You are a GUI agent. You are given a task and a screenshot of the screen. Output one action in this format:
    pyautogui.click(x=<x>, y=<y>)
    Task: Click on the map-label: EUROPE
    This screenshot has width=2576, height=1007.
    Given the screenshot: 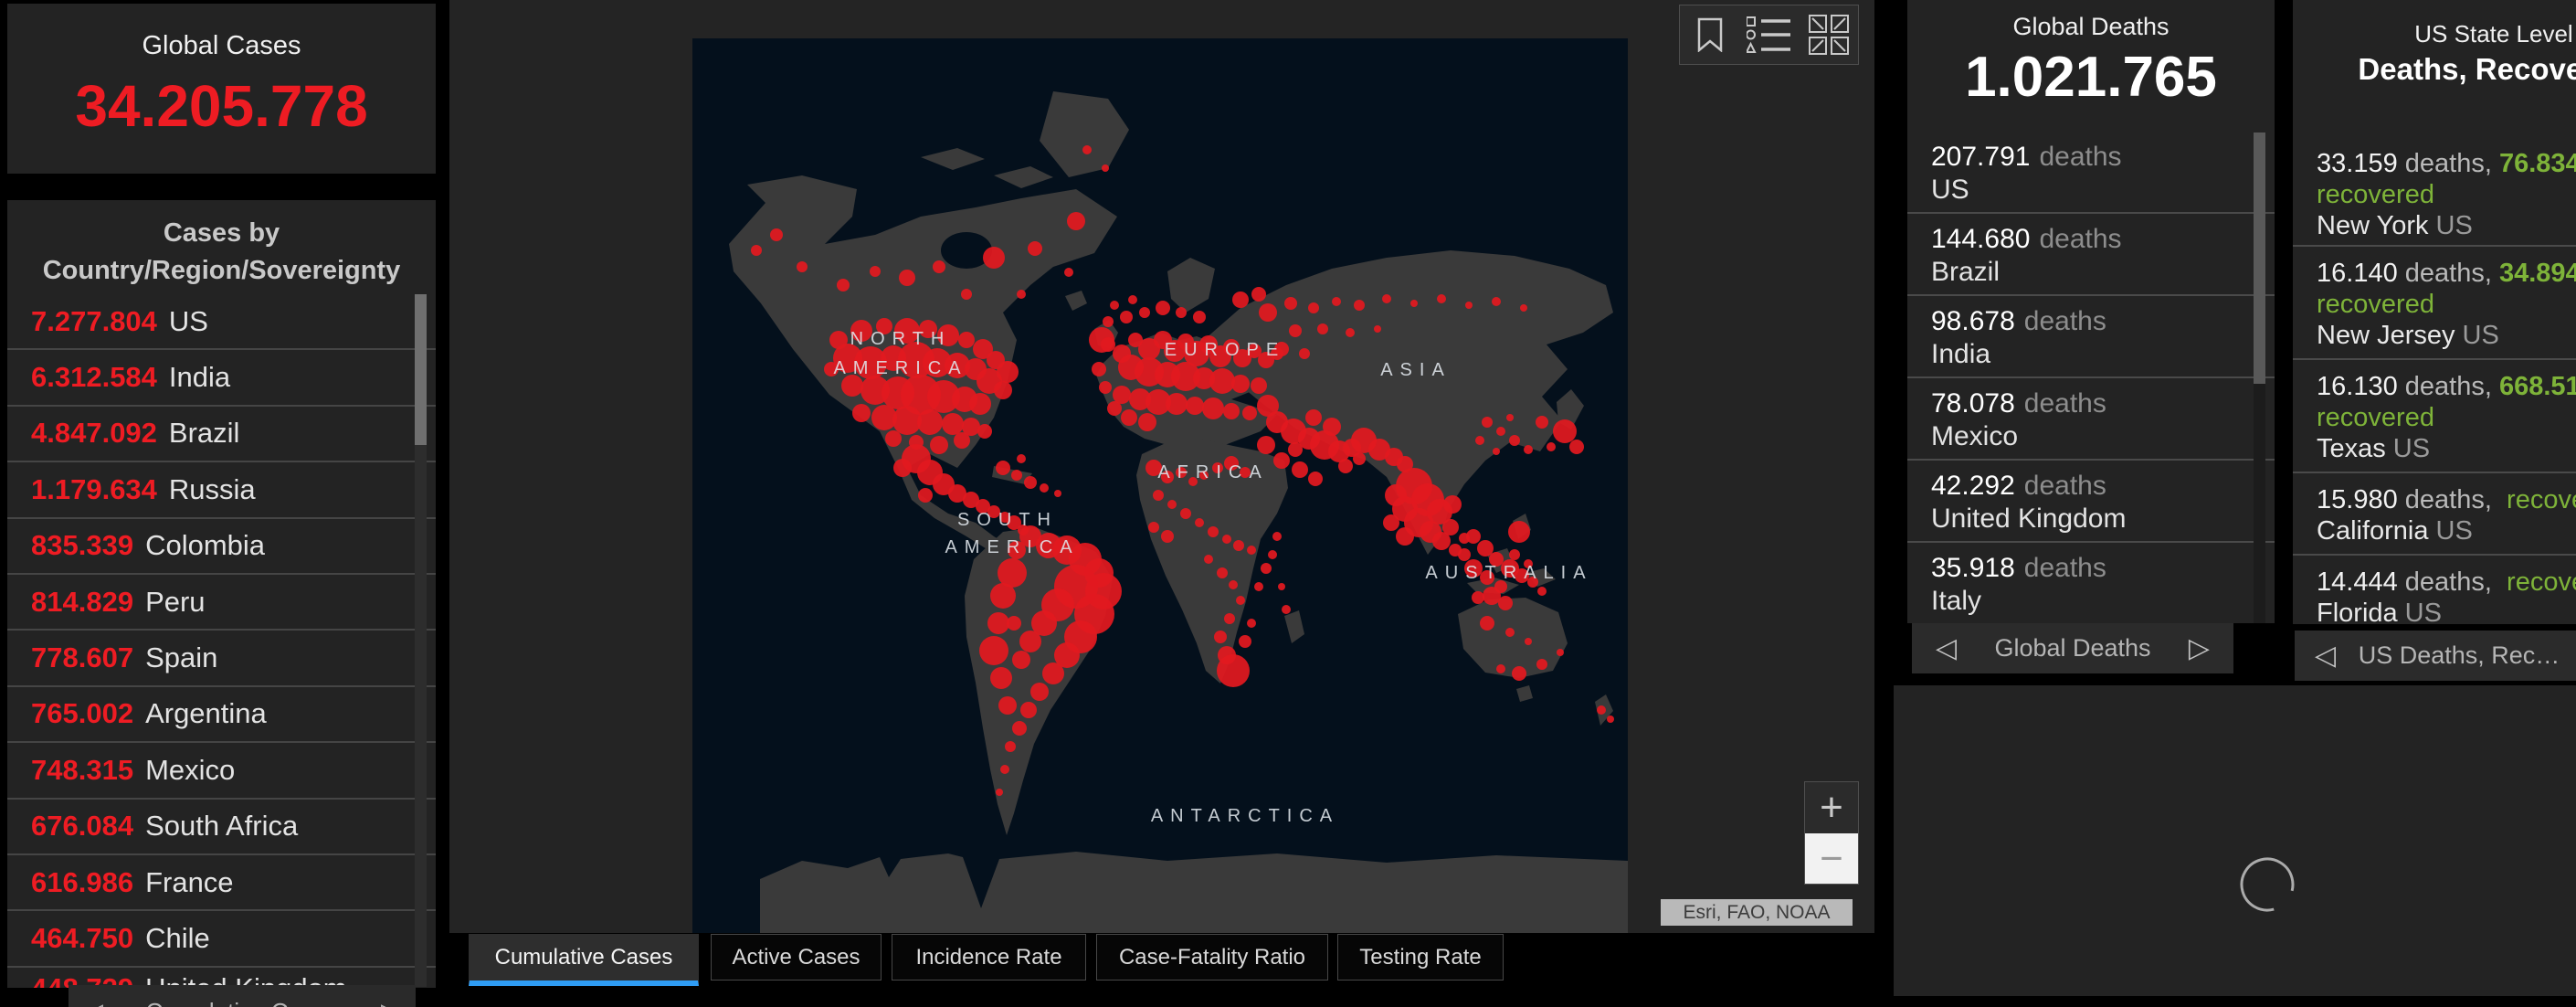 What is the action you would take?
    pyautogui.click(x=1225, y=350)
    